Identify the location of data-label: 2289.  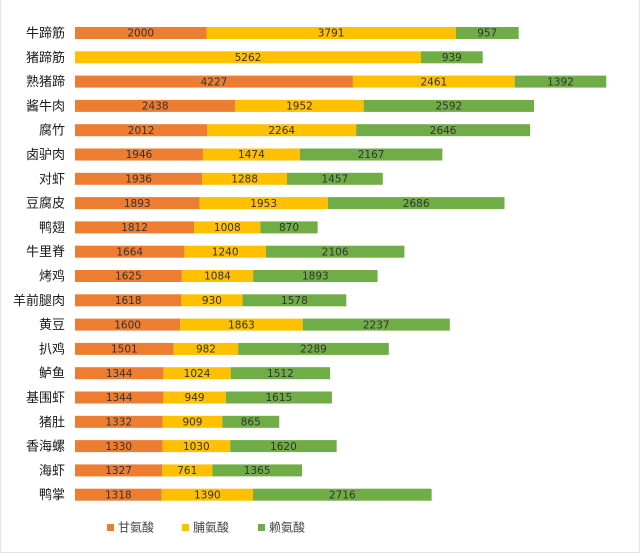
(313, 350).